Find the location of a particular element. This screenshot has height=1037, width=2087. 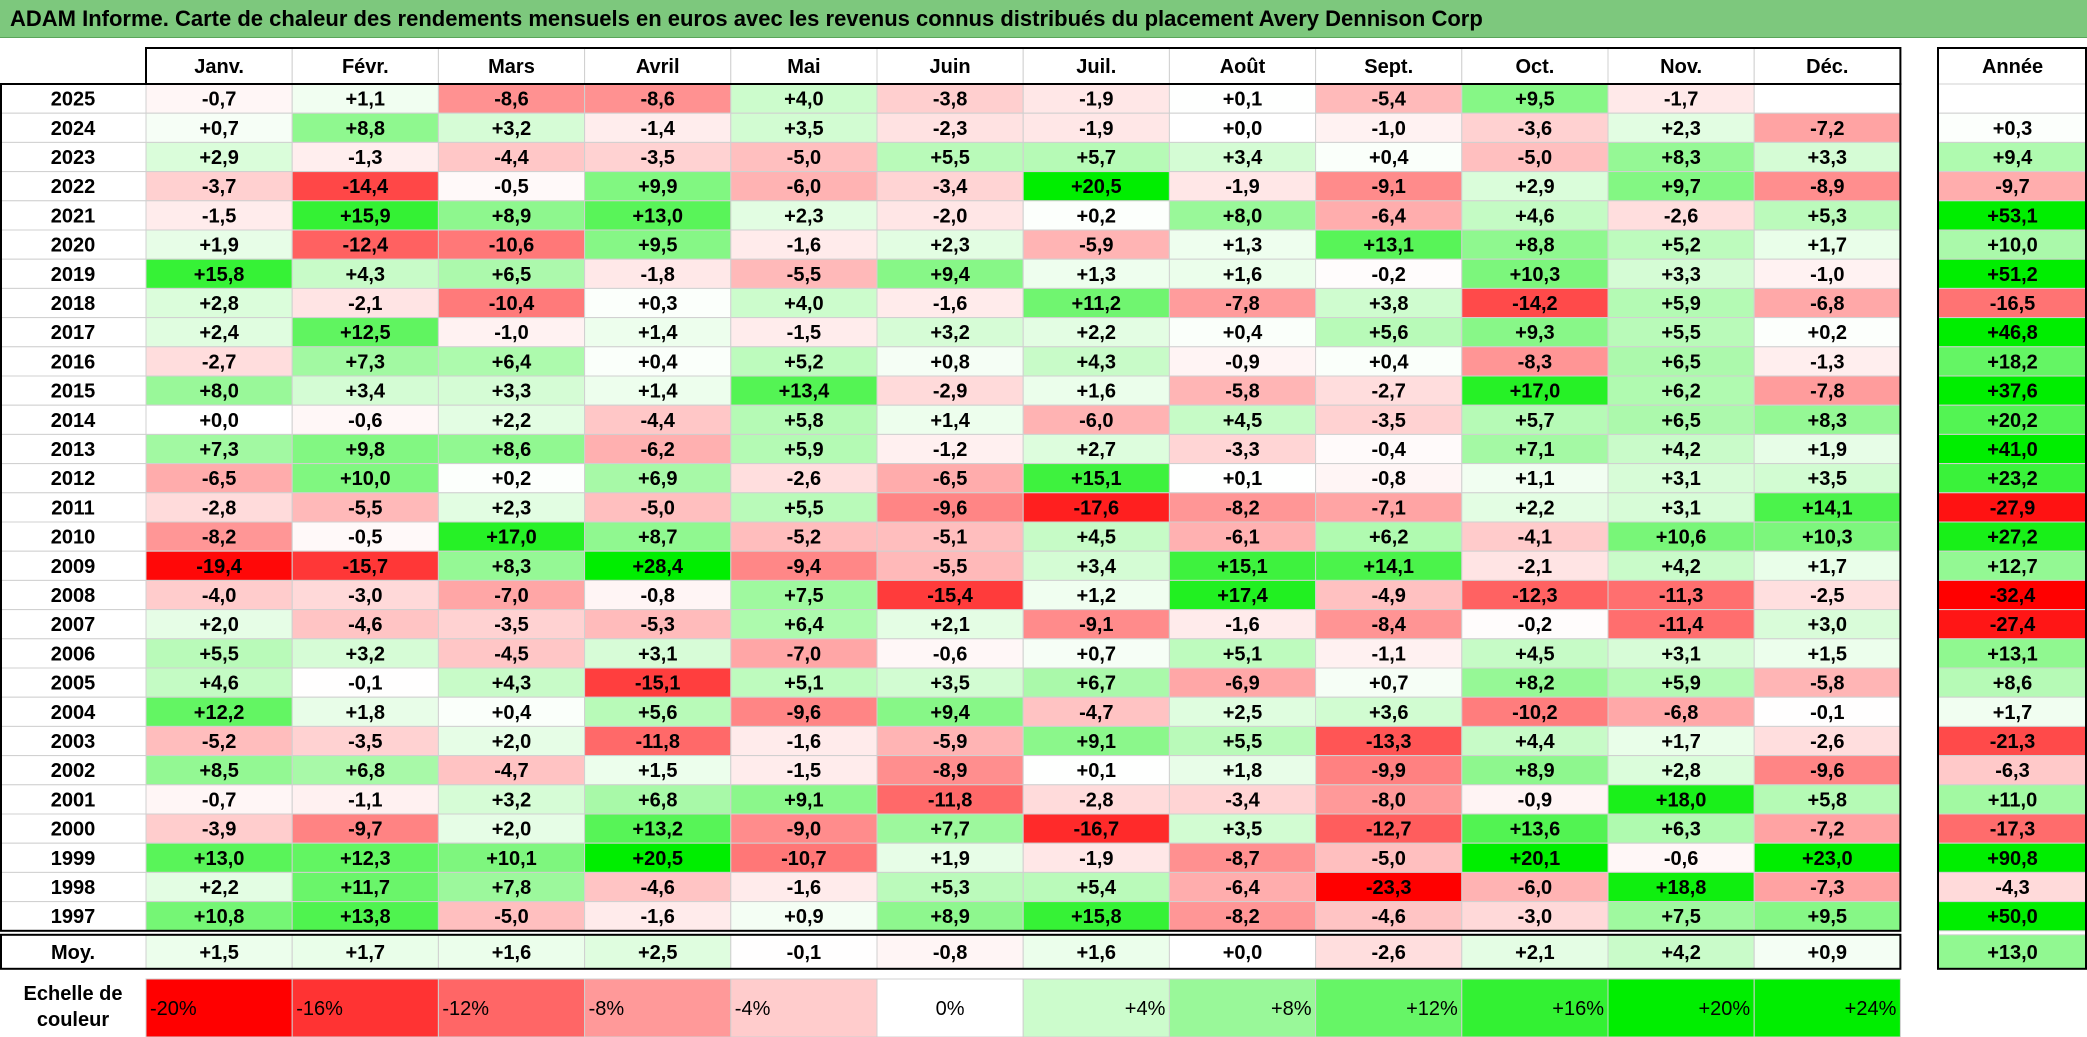

cell-2013-11-fill is located at coordinates (1681, 449).